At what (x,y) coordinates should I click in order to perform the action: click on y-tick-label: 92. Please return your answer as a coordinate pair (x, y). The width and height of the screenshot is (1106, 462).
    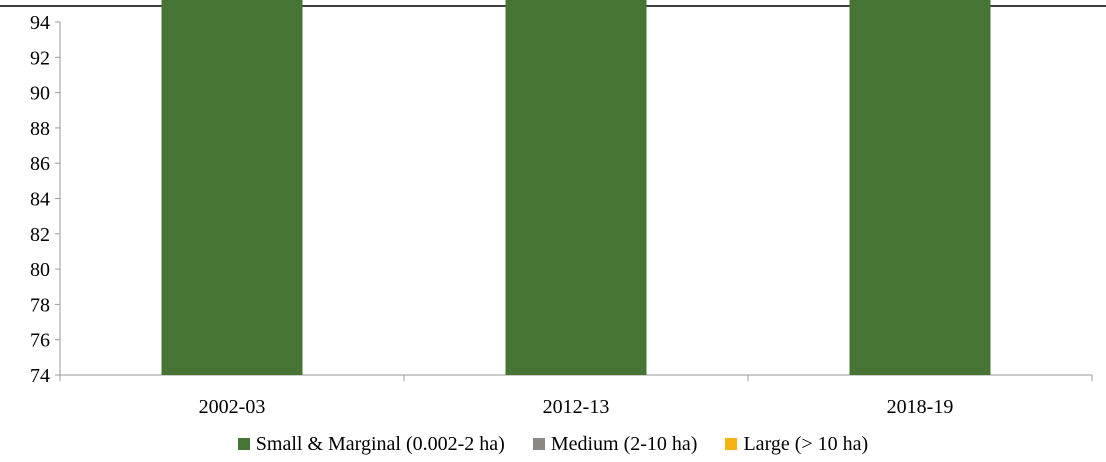
    Looking at the image, I should click on (40, 58).